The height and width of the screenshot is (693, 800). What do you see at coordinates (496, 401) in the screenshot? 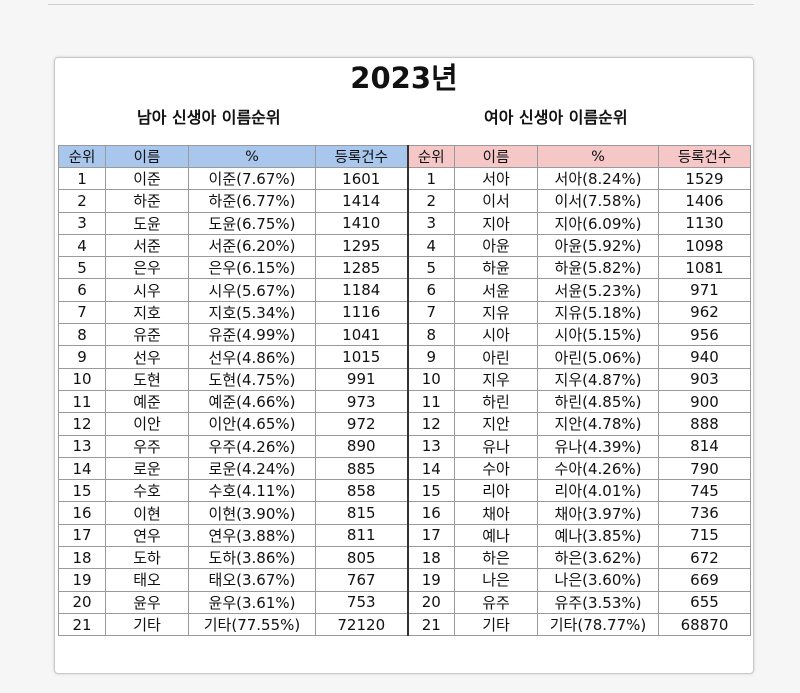
I see `female-name-cell: 하린` at bounding box center [496, 401].